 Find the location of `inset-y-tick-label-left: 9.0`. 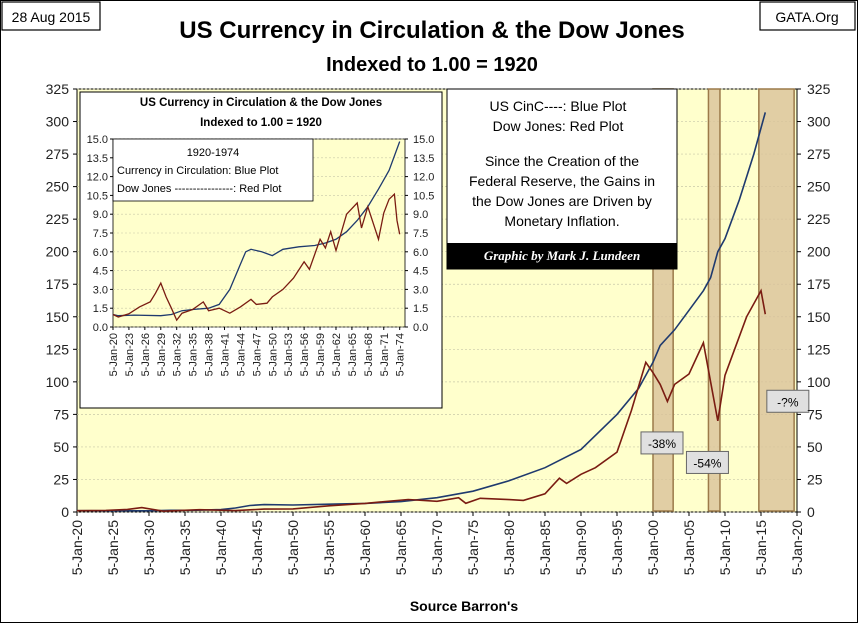

inset-y-tick-label-left: 9.0 is located at coordinates (100, 215).